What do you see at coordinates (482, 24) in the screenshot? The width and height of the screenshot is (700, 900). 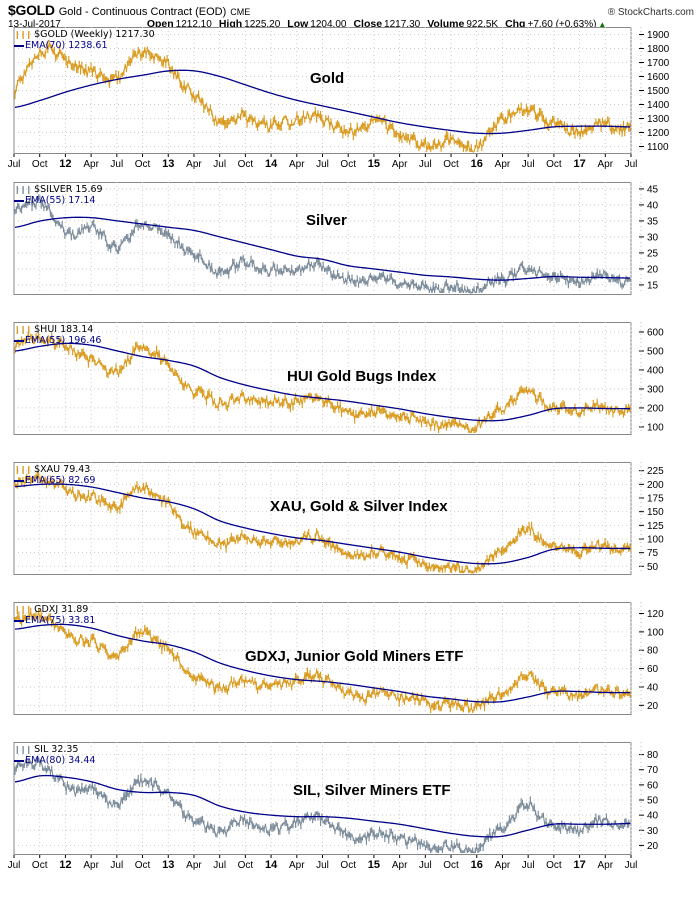 I see `quote-value-volume: 922.5K` at bounding box center [482, 24].